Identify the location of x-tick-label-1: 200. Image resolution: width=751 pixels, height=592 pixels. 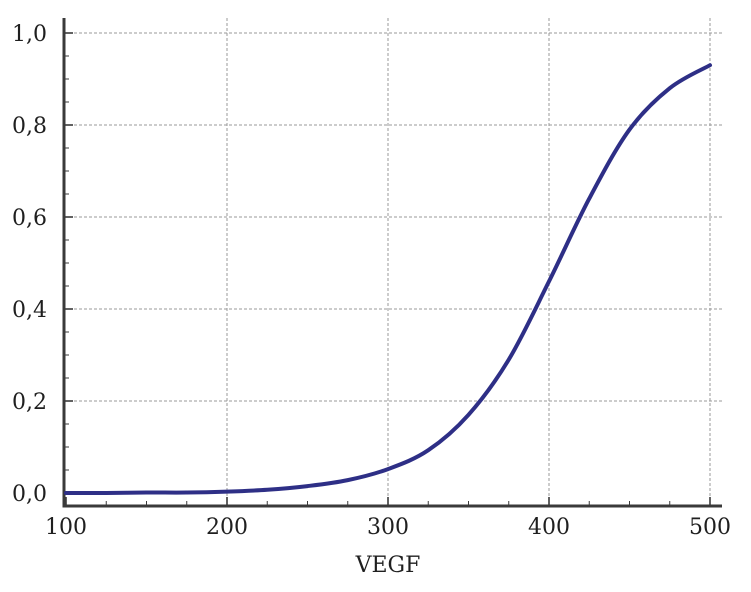
(227, 527).